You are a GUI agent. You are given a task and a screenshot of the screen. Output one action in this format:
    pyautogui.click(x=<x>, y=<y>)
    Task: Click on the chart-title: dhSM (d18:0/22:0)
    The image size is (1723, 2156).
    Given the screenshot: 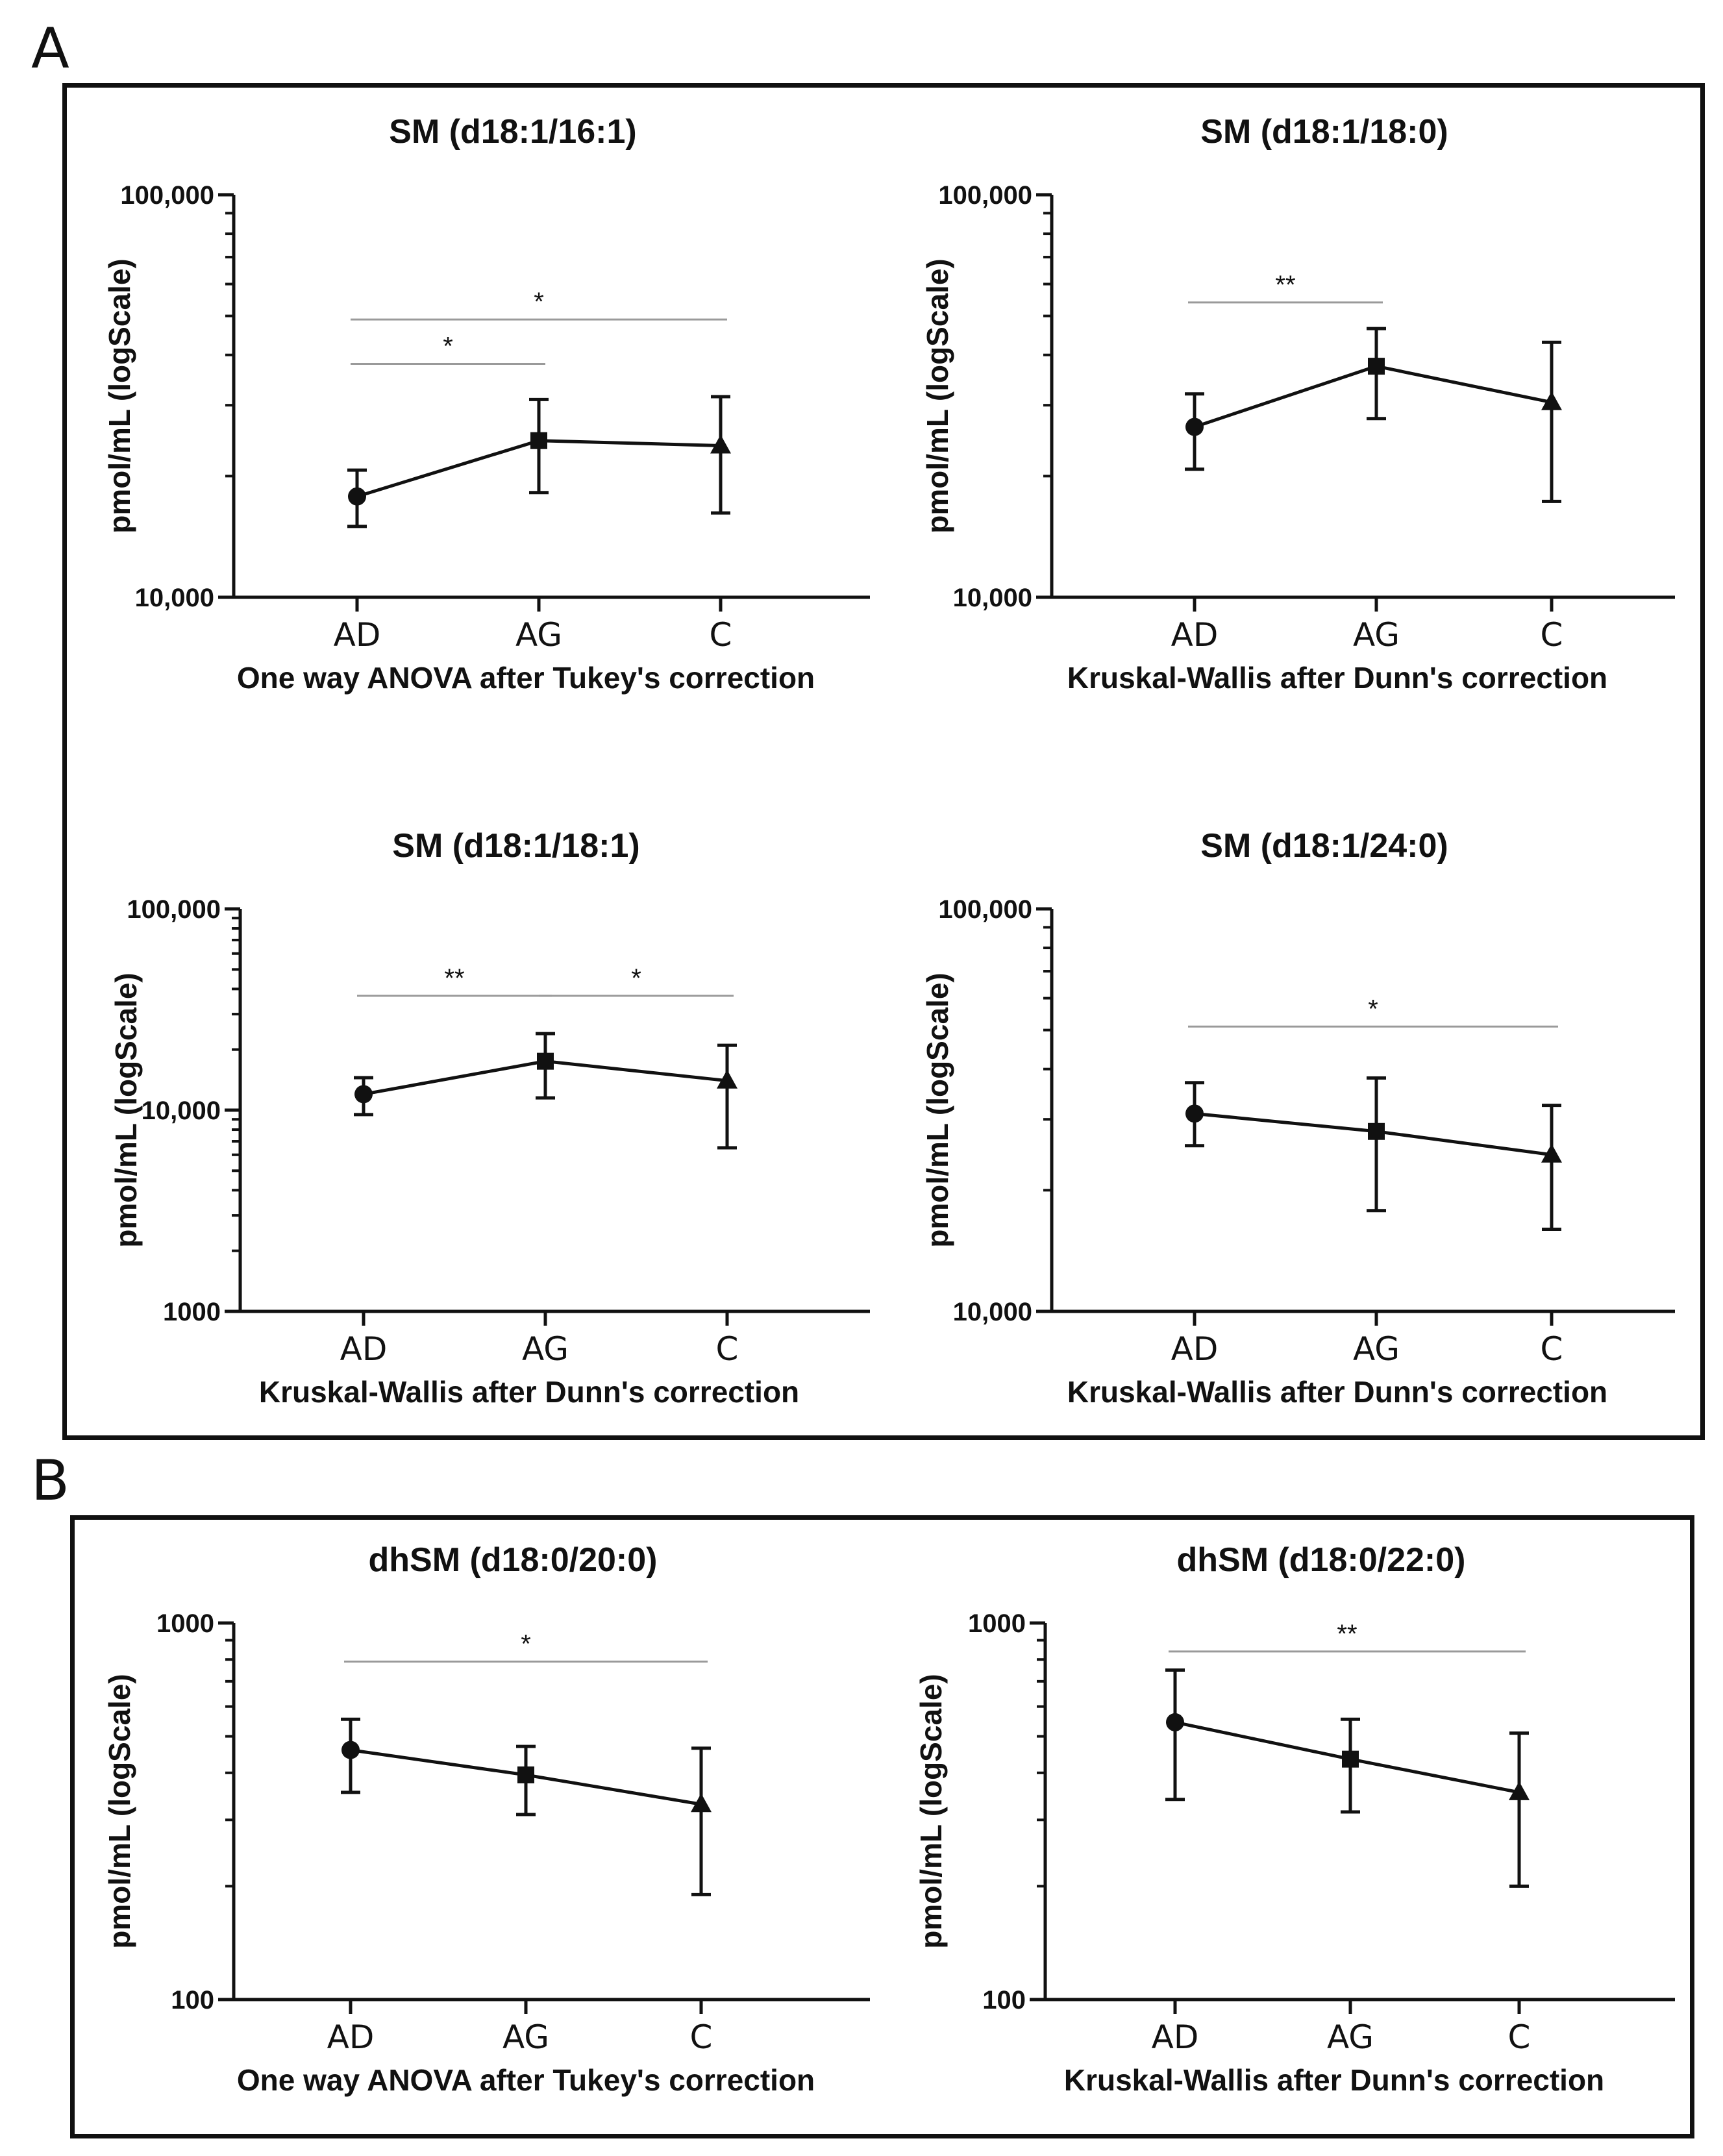 What is the action you would take?
    pyautogui.click(x=1321, y=1560)
    